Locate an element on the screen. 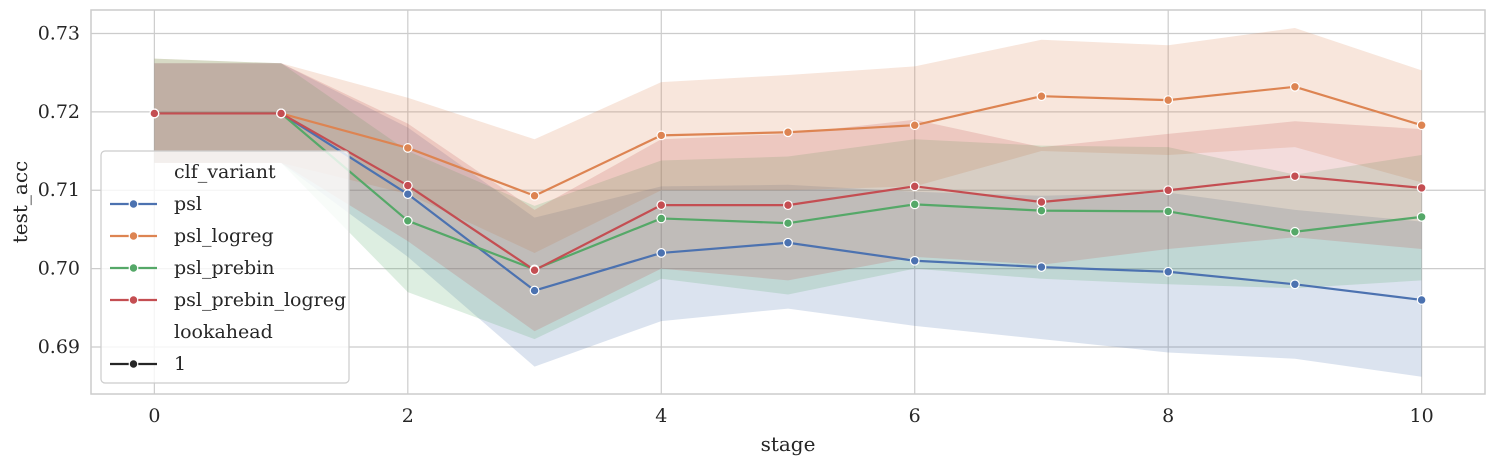  x-tick-label: 6 is located at coordinates (915, 416).